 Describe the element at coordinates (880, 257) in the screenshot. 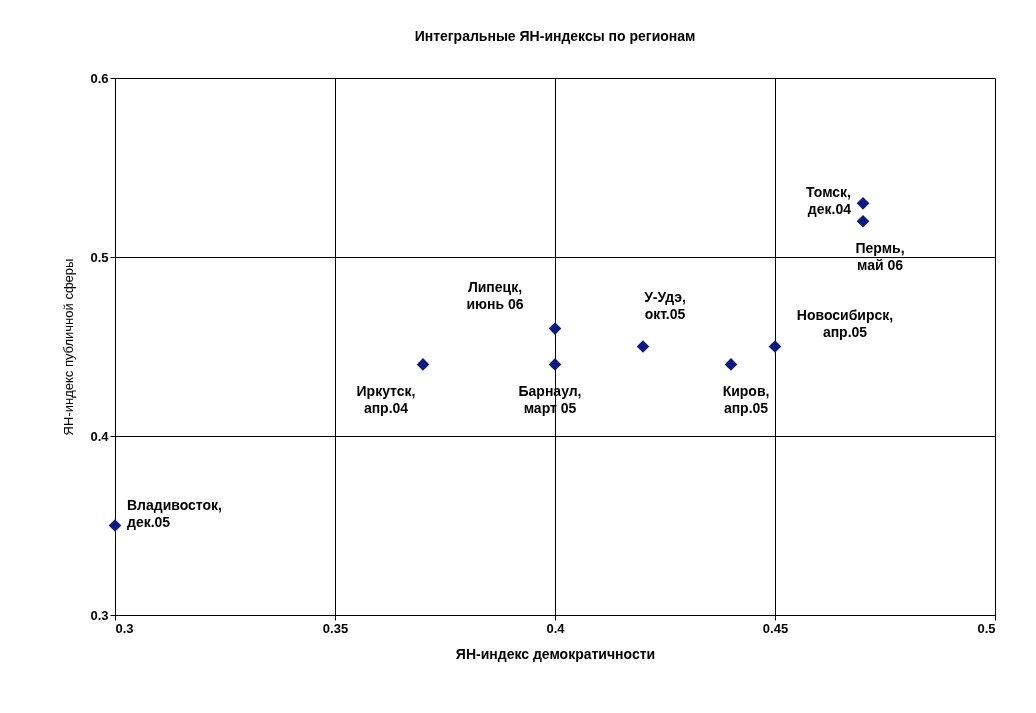

I see `data-label: Пермь, май 06` at that location.